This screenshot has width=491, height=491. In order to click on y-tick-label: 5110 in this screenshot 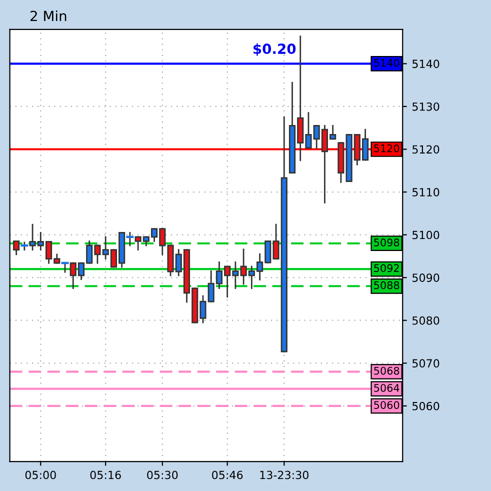, I will do `click(426, 192)`.